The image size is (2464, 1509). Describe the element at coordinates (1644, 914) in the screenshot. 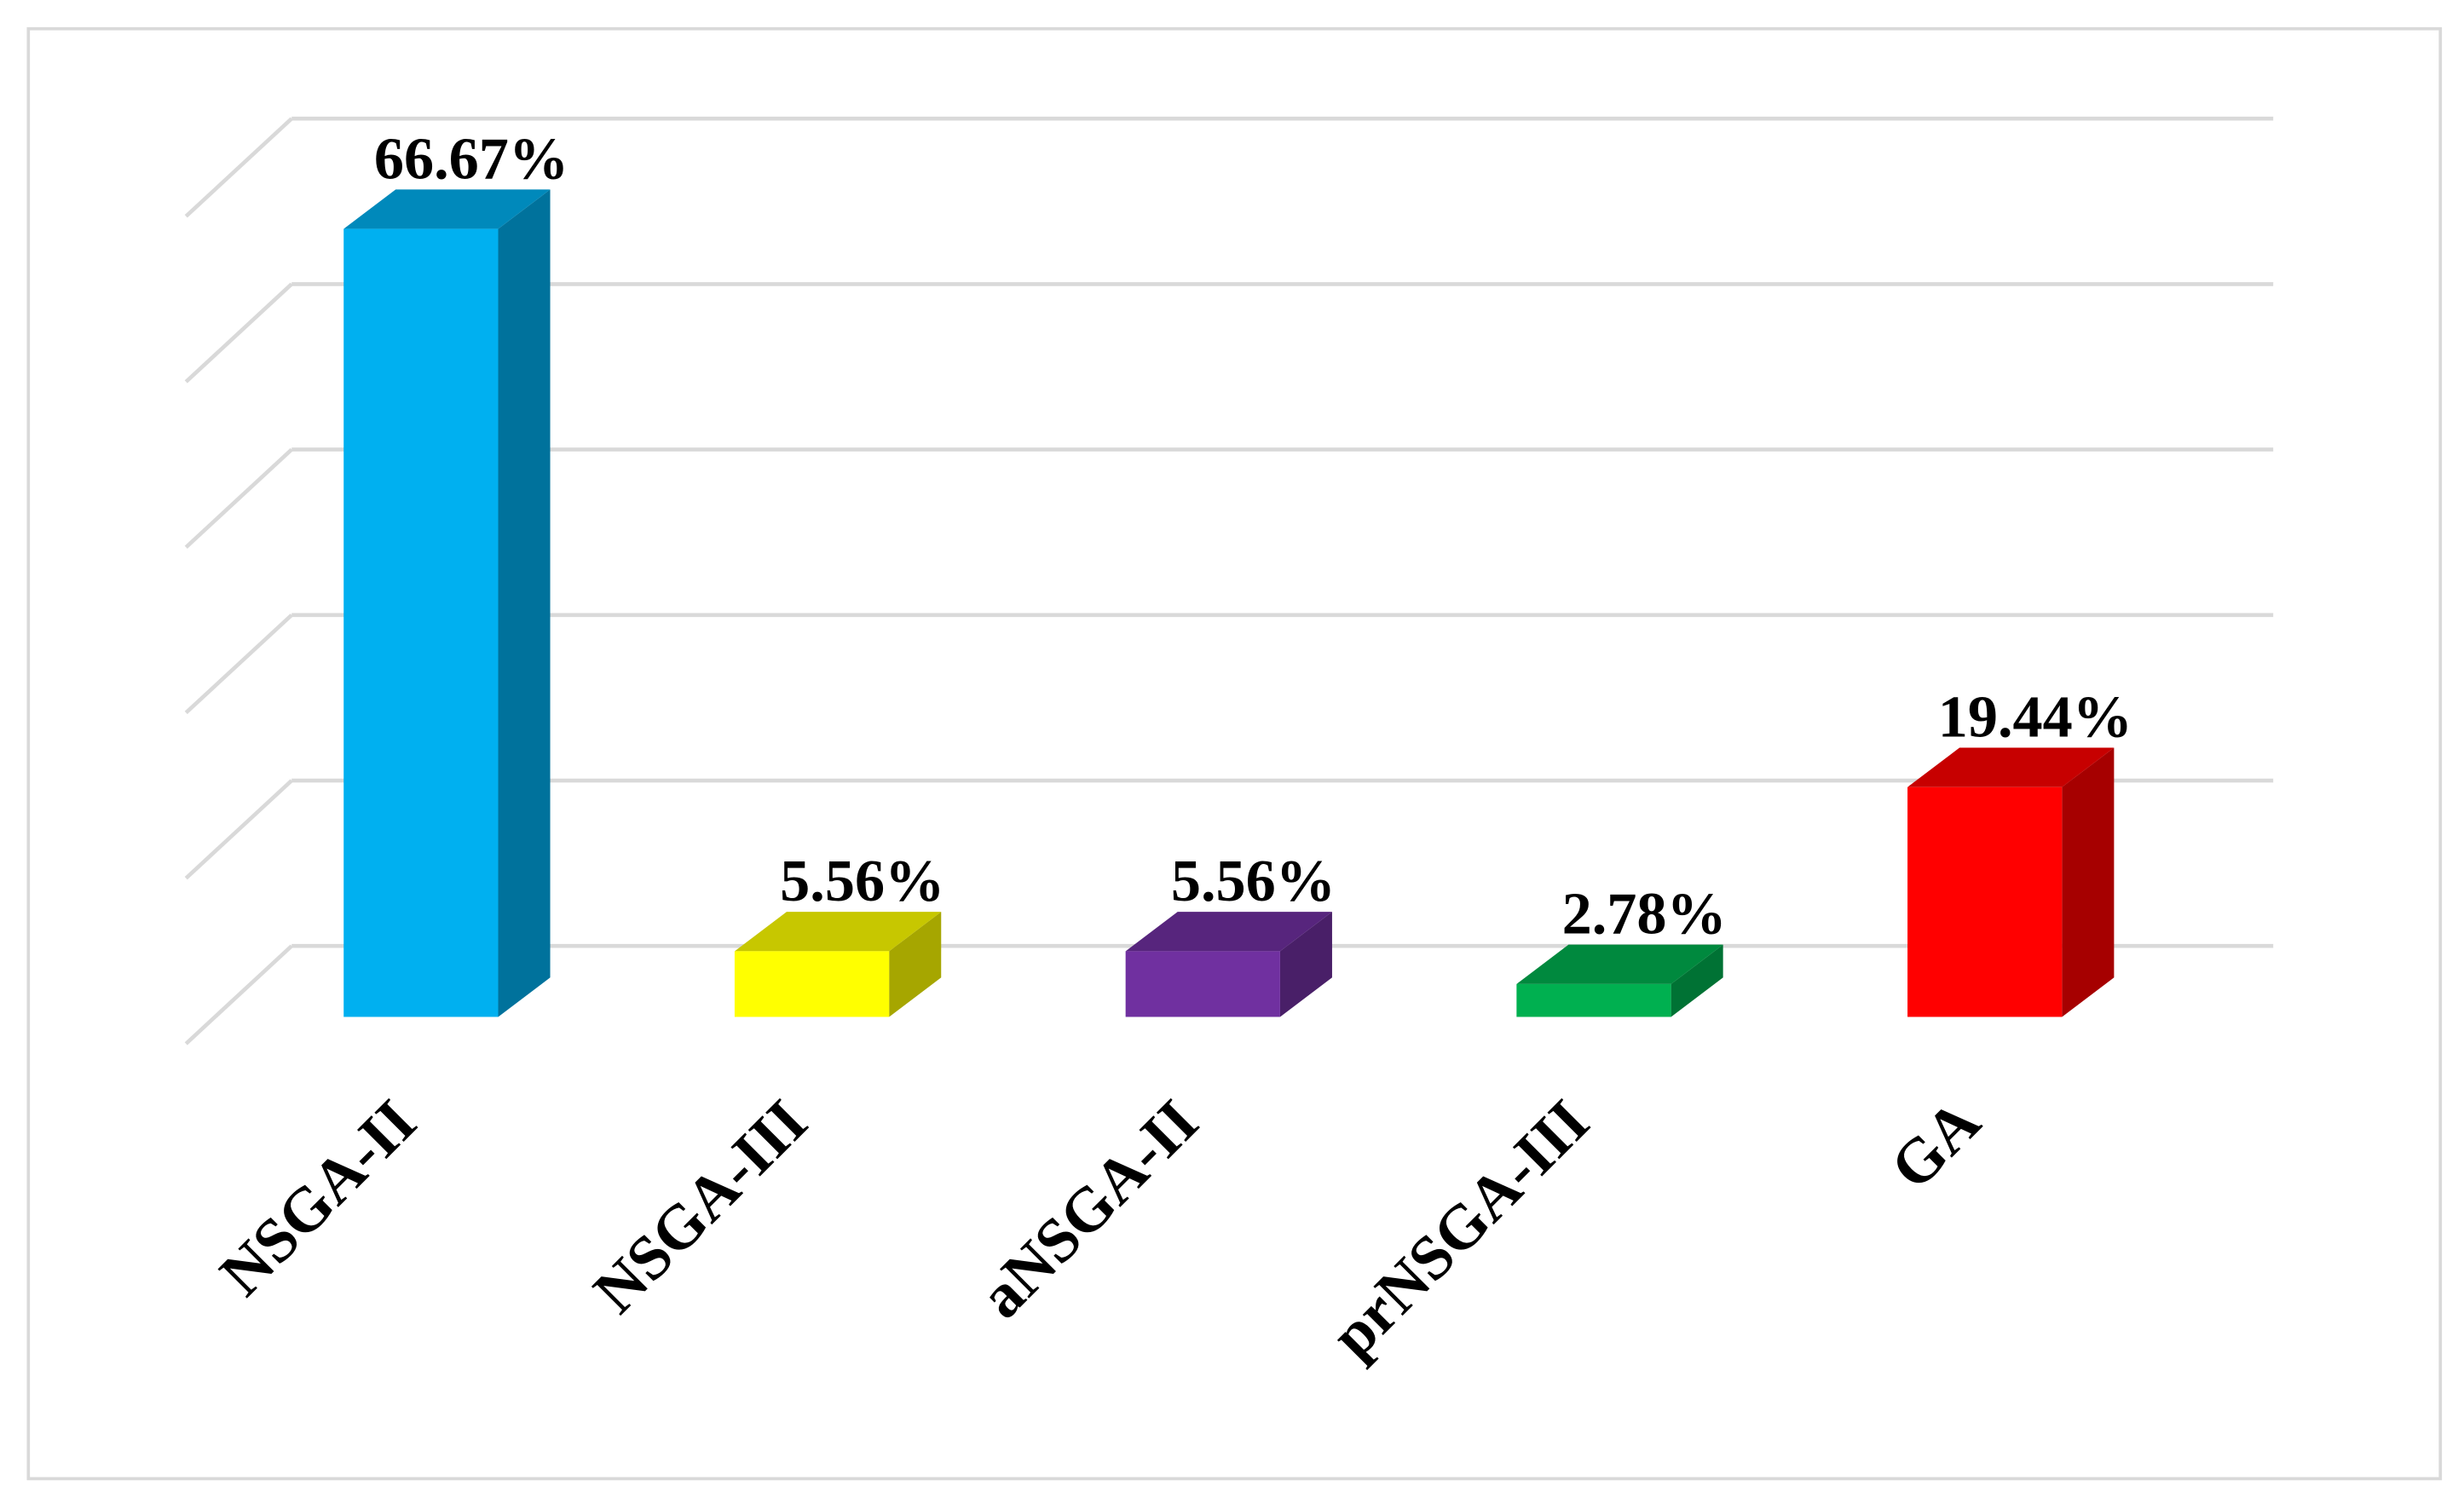

I see `data-label: 2.78%` at that location.